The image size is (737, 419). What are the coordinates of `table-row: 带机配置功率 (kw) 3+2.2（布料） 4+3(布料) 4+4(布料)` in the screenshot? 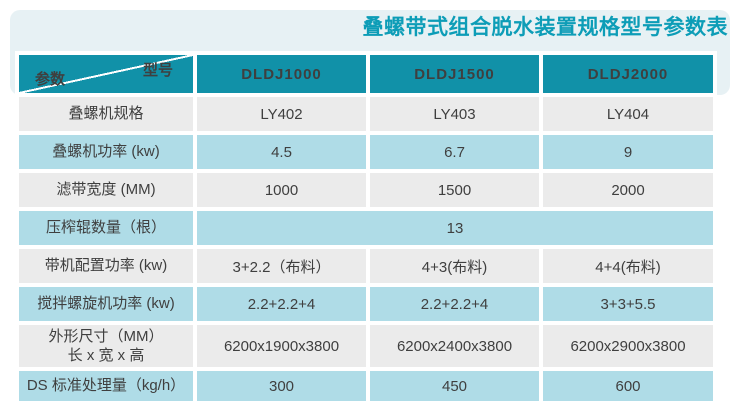 It's located at (366, 266).